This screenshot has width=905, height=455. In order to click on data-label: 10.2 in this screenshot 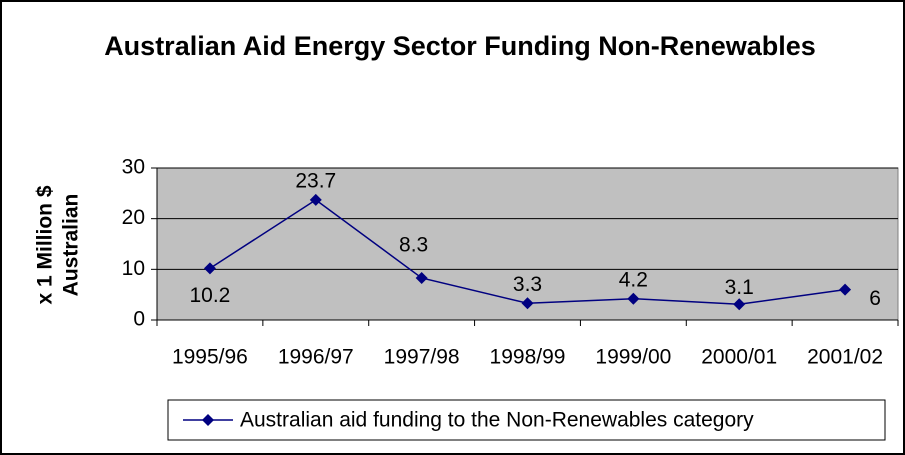, I will do `click(209, 295)`.